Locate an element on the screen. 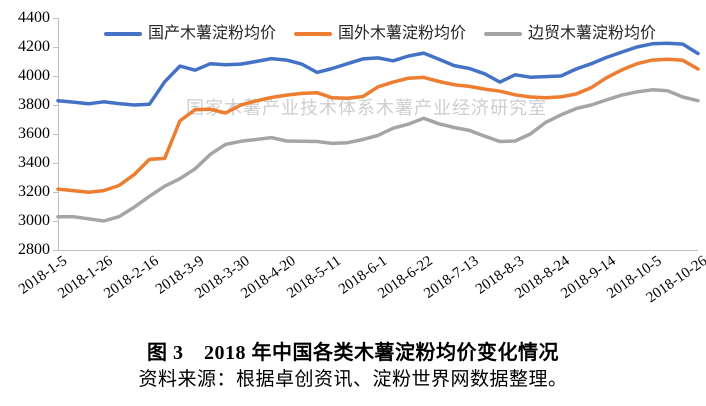 The image size is (706, 406). y-axis-label: 4000 is located at coordinates (34, 75).